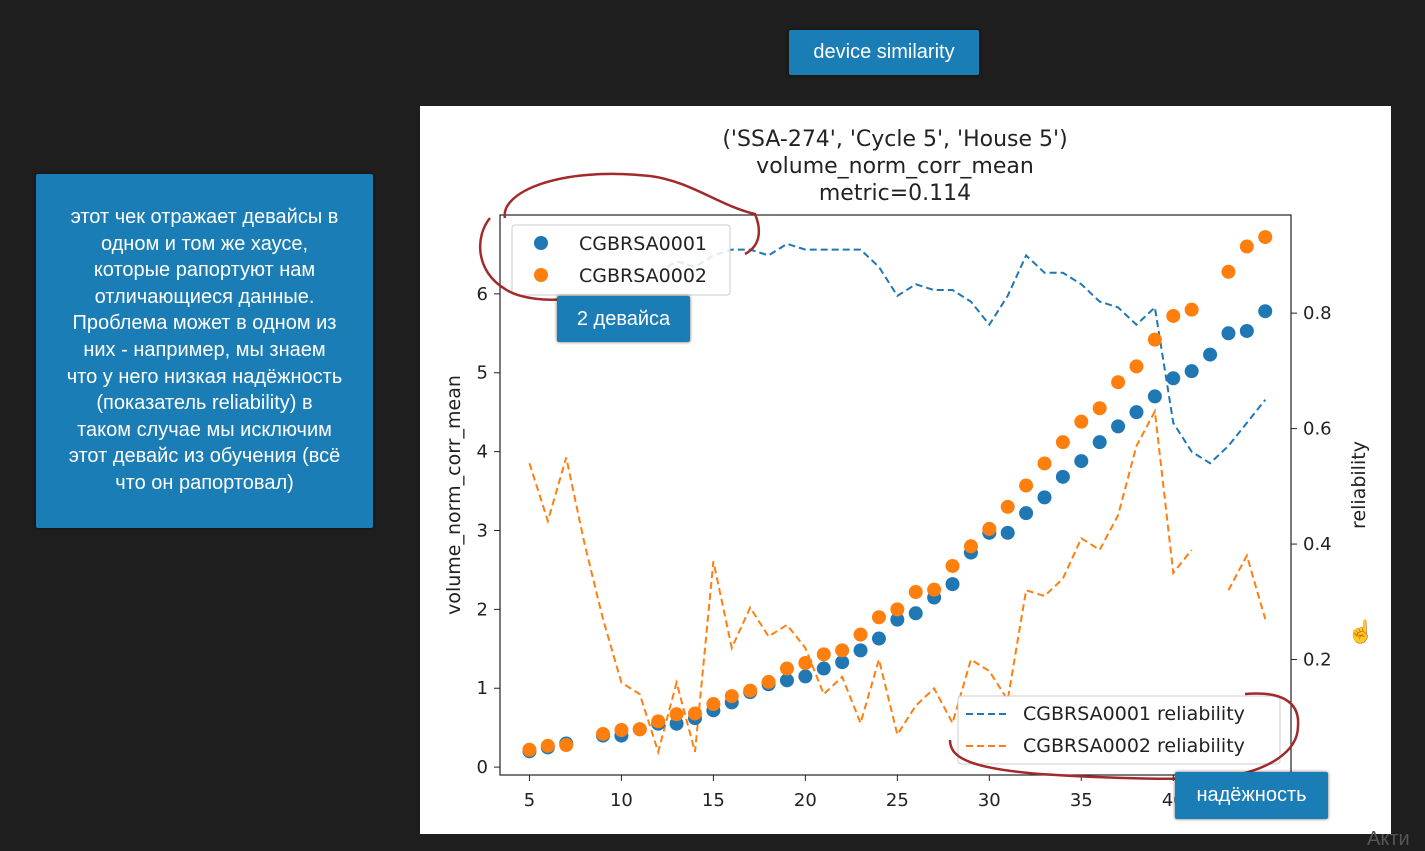  Describe the element at coordinates (623, 319) in the screenshot. I see `two-devices-badge: 2 девайса` at that location.